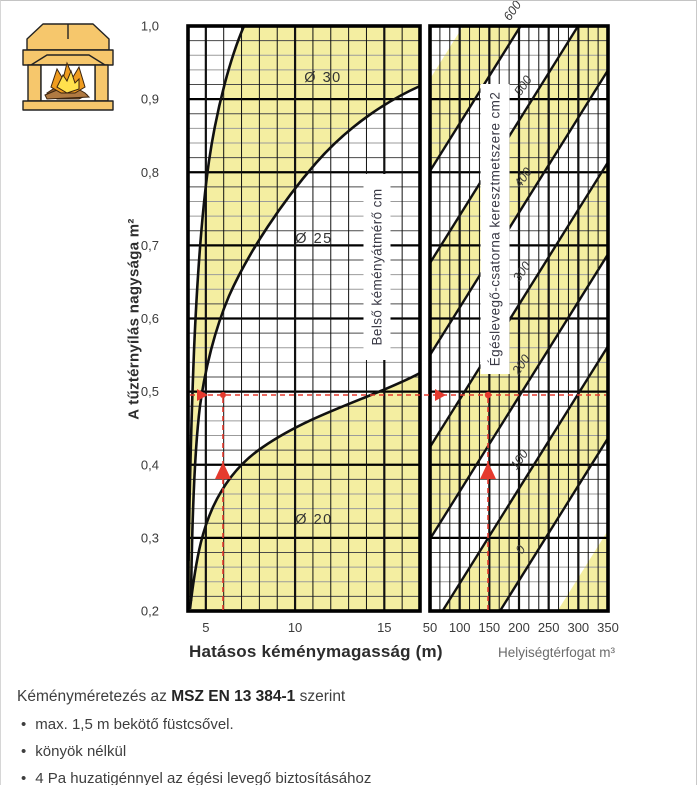  I want to click on note-text-2: könyök nélkül, so click(81, 751).